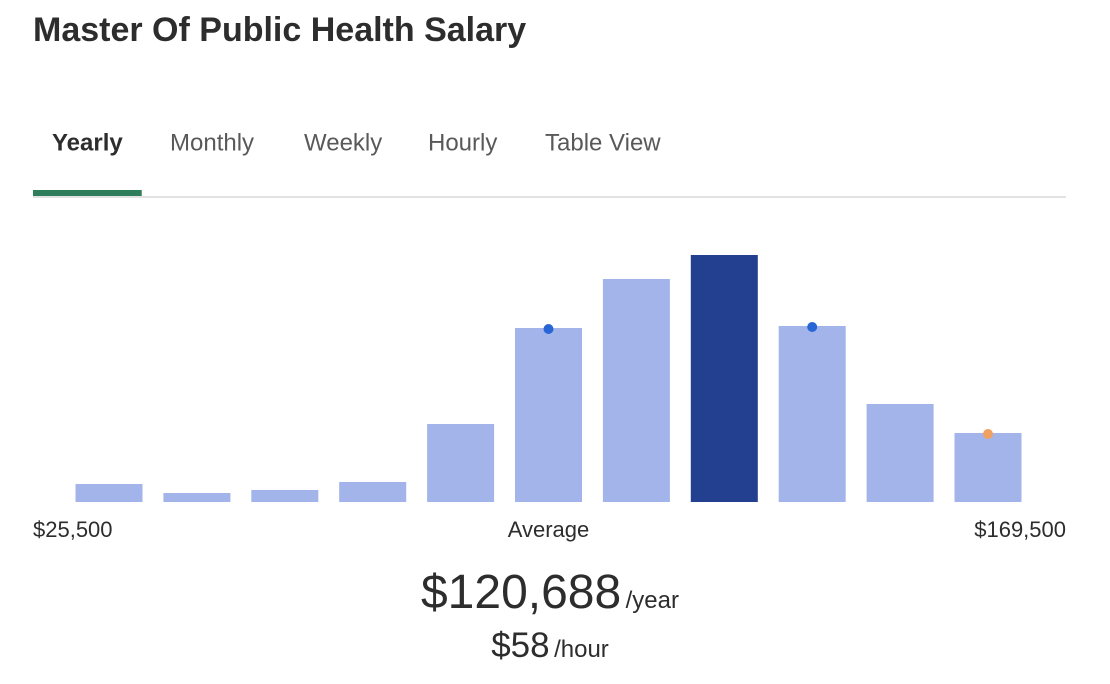 The image size is (1110, 684). I want to click on tab: Weekly, so click(343, 142).